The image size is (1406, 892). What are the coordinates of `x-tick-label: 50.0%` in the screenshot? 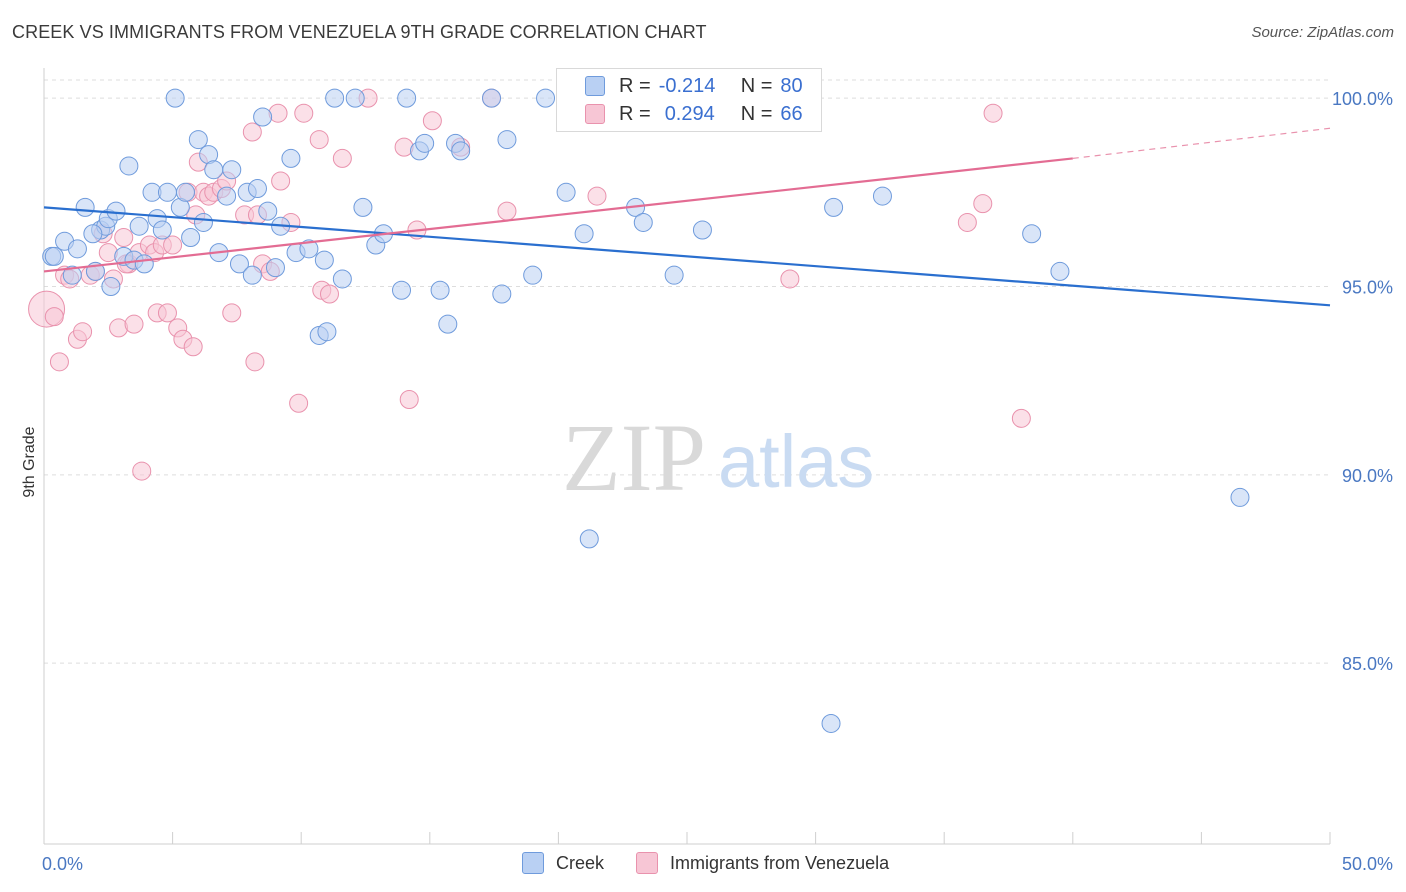 It's located at (1367, 864).